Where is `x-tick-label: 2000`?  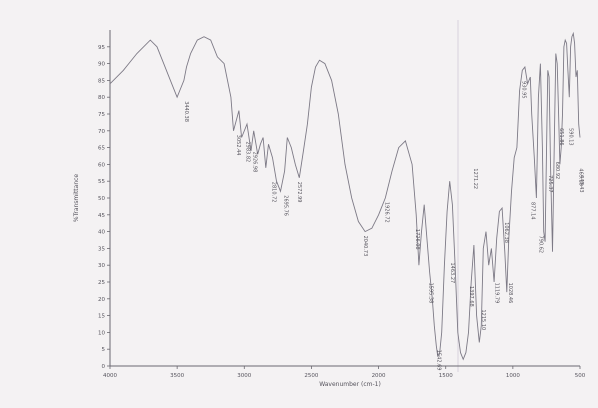
x-tick-label: 2000 is located at coordinates (379, 376).